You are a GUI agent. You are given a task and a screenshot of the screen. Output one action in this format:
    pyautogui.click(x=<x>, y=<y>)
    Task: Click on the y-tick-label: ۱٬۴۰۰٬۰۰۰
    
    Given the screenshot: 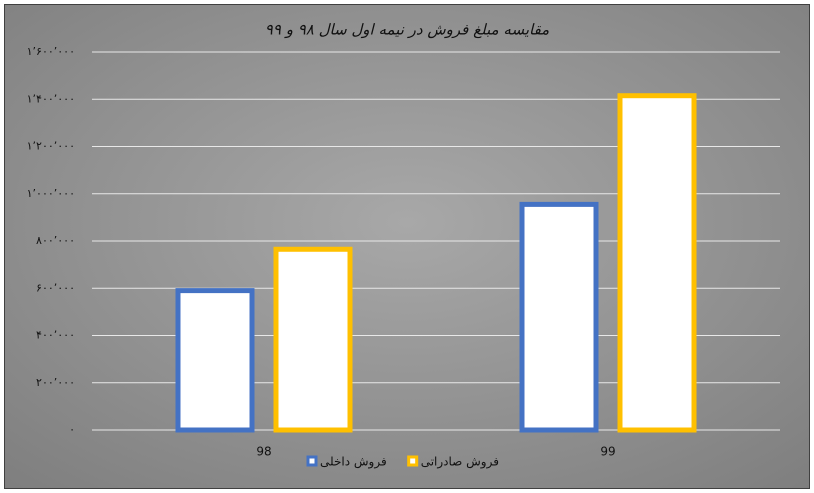 What is the action you would take?
    pyautogui.click(x=51, y=98)
    